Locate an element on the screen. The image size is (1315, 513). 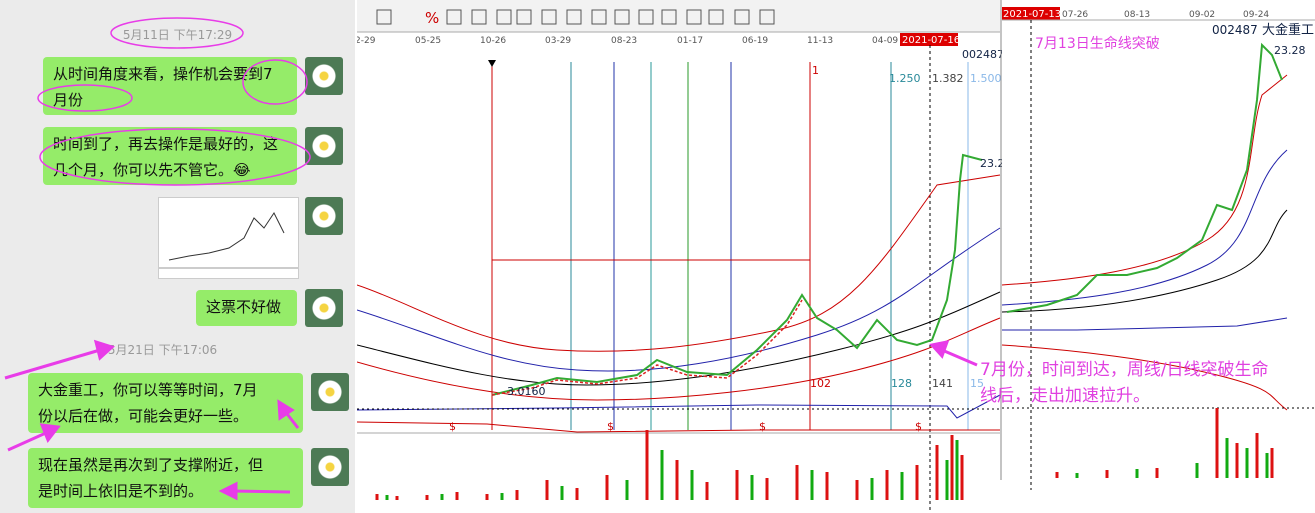
annotation-line: 线后，走出加速拉升。 is located at coordinates (1065, 396).